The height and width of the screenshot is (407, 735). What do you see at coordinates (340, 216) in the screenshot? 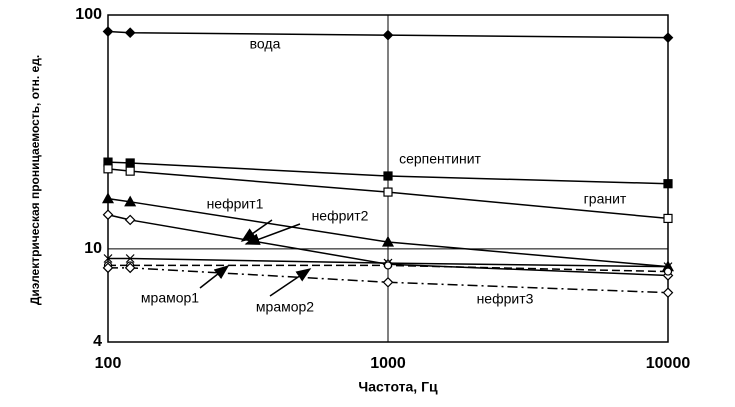
I see `series-label: нефрит2` at bounding box center [340, 216].